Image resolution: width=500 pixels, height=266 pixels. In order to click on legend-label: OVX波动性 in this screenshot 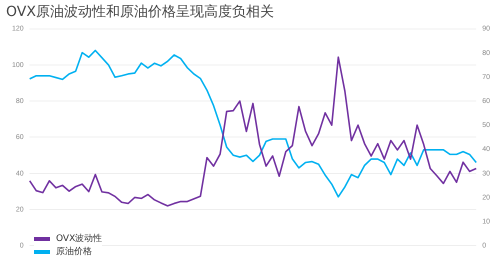, I will do `click(79, 238)`.